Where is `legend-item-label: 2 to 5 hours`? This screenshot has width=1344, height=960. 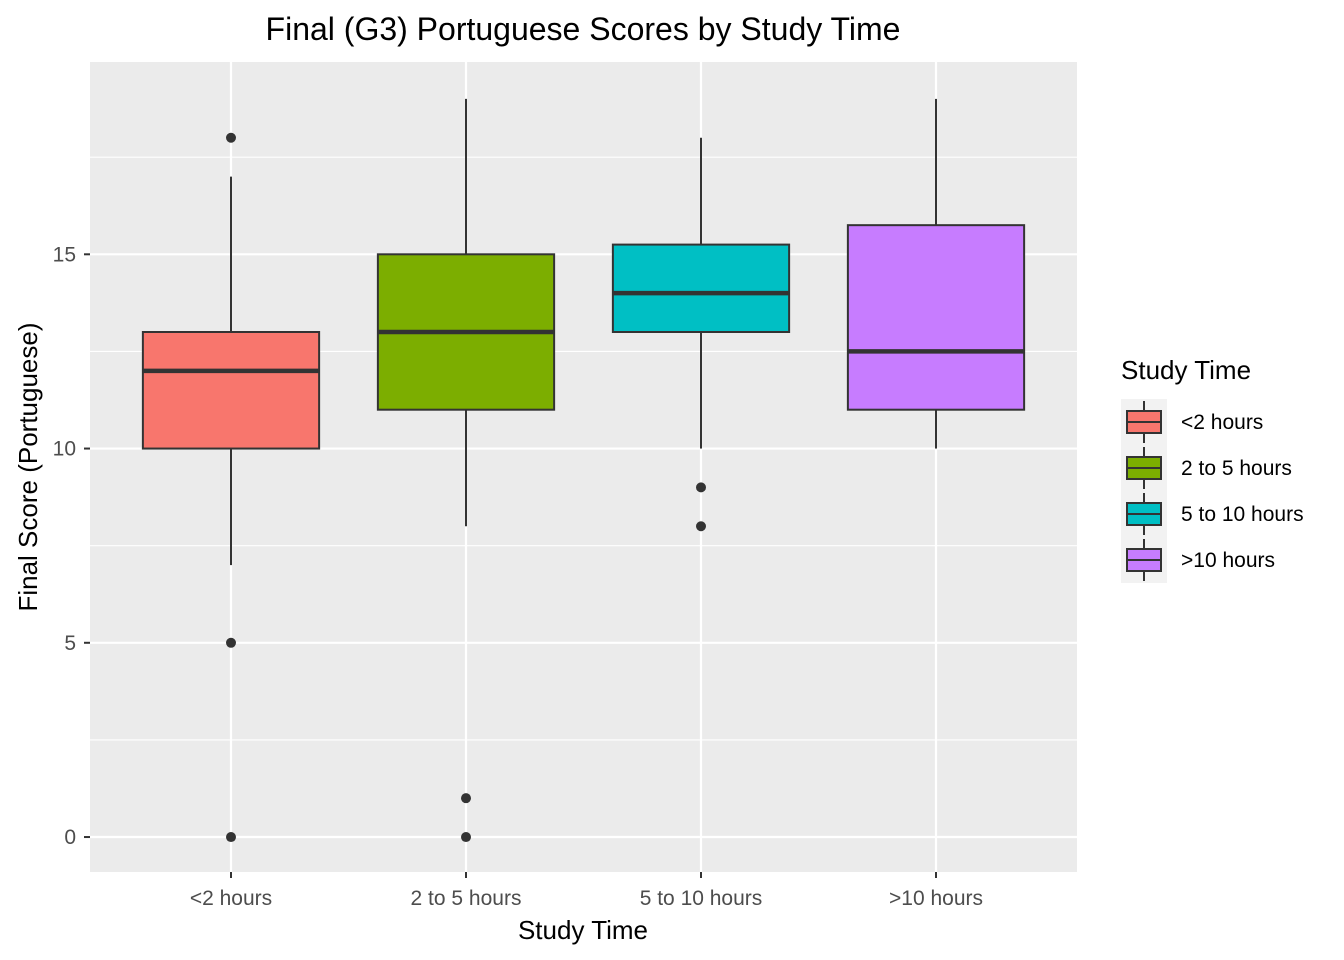 legend-item-label: 2 to 5 hours is located at coordinates (1236, 468).